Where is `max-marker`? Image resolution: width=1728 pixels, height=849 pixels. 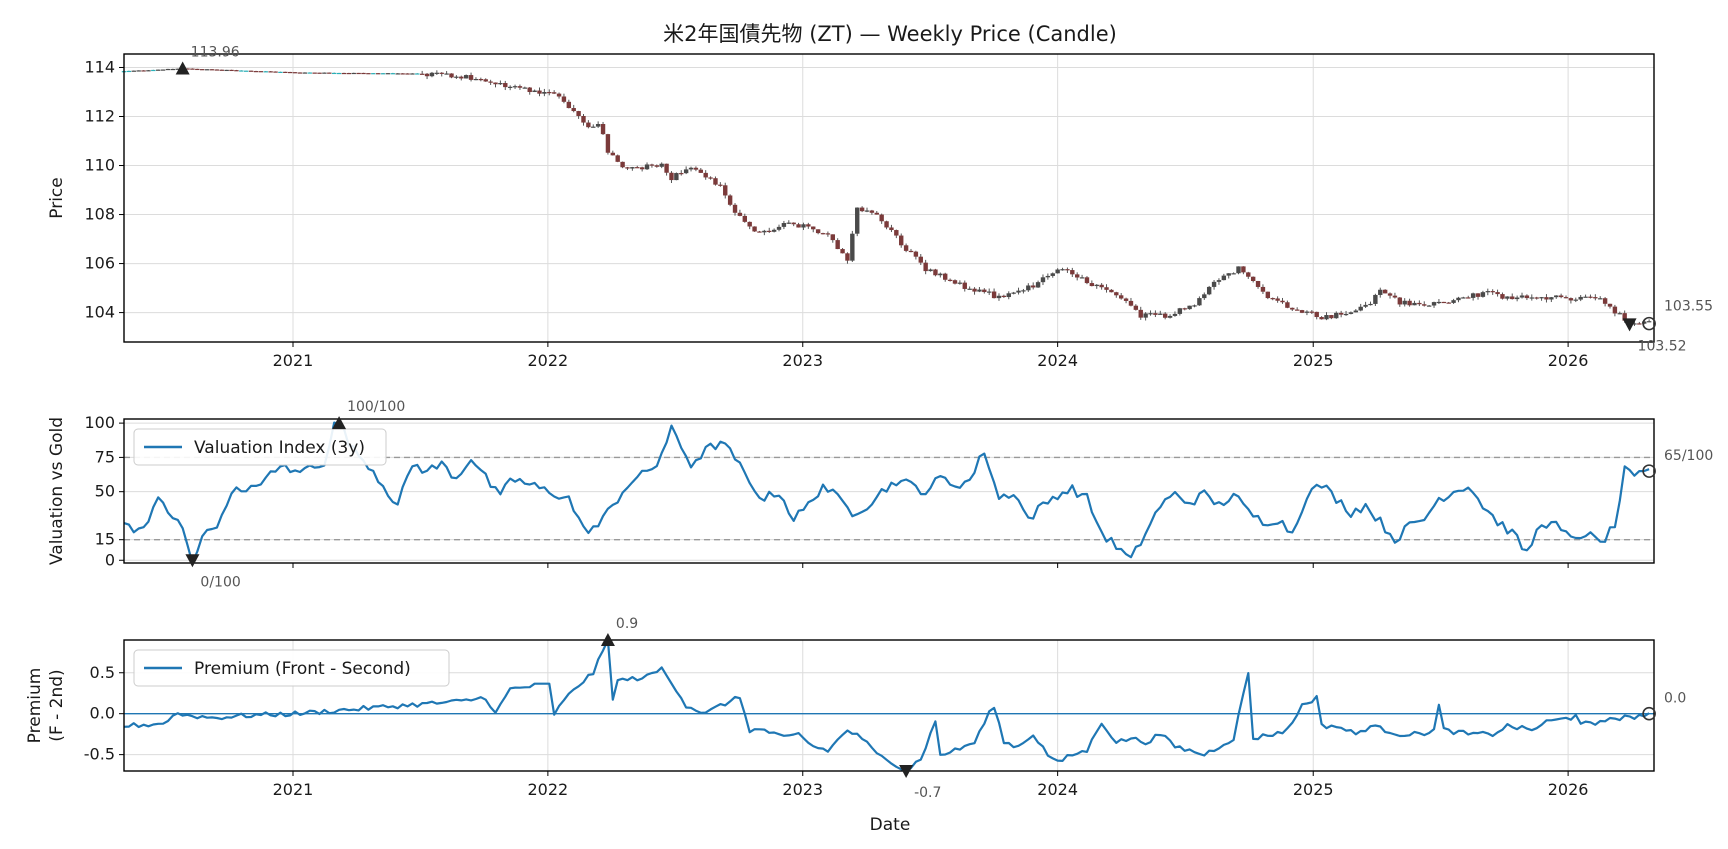 max-marker is located at coordinates (339, 423).